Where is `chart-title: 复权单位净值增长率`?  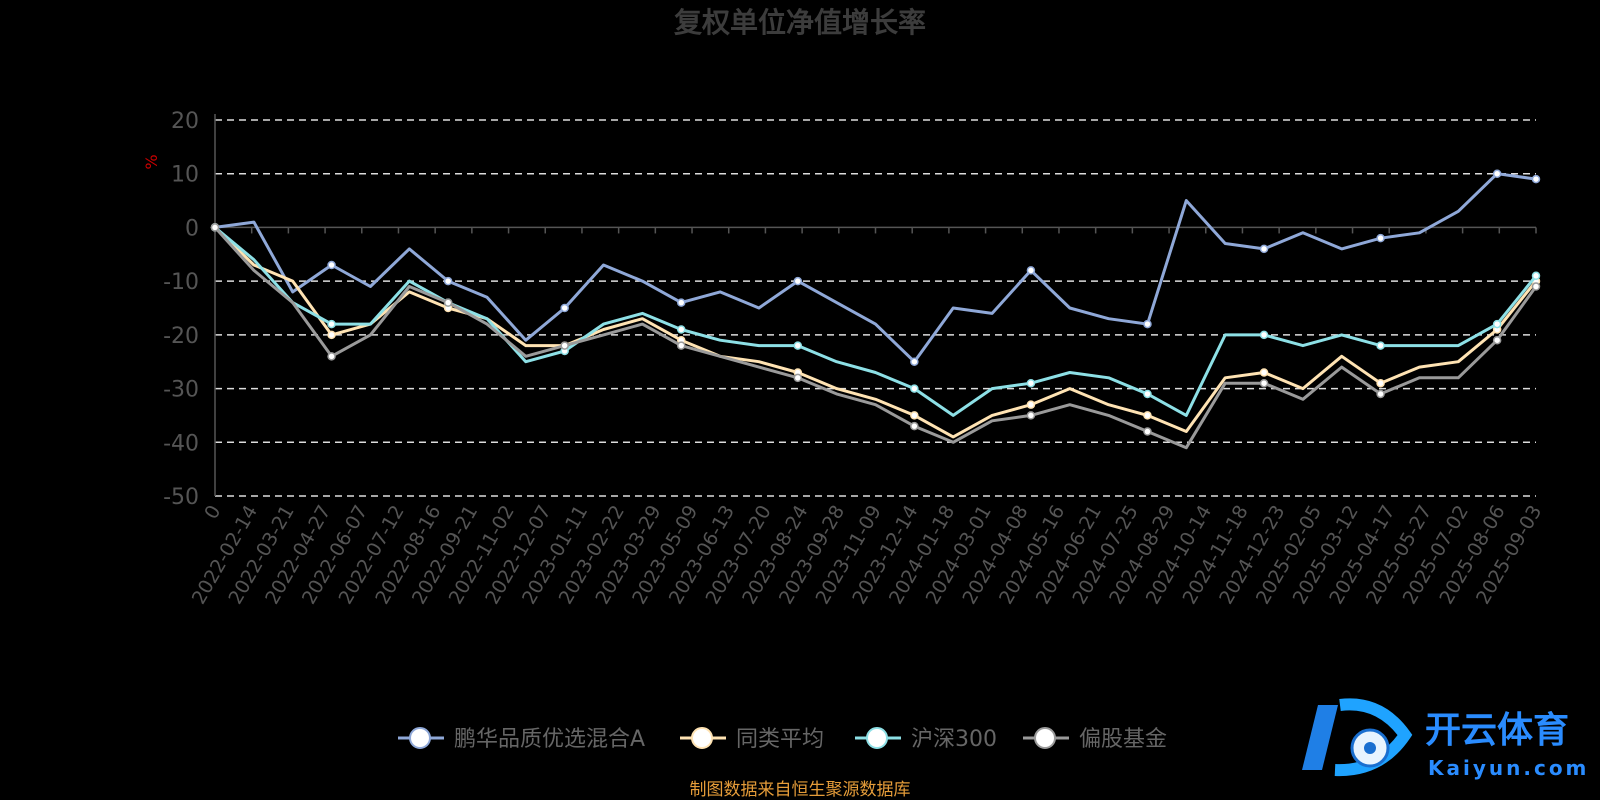 chart-title: 复权单位净值增长率 is located at coordinates (800, 22).